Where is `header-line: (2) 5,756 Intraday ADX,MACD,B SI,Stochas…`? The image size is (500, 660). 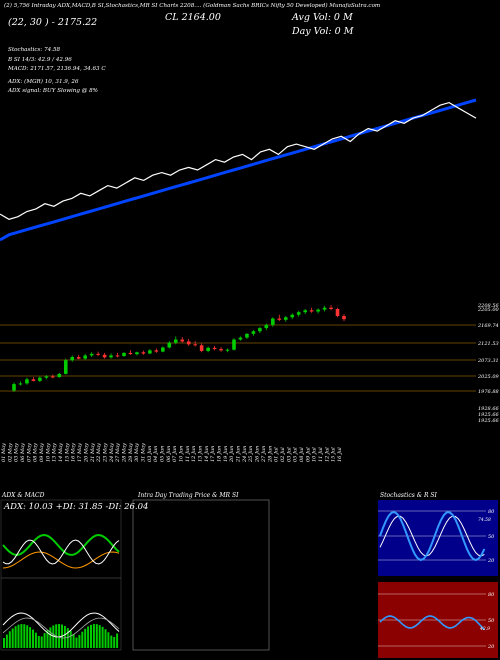 header-line: (2) 5,756 Intraday ADX,MACD,B SI,Stochas… is located at coordinates (192, 6).